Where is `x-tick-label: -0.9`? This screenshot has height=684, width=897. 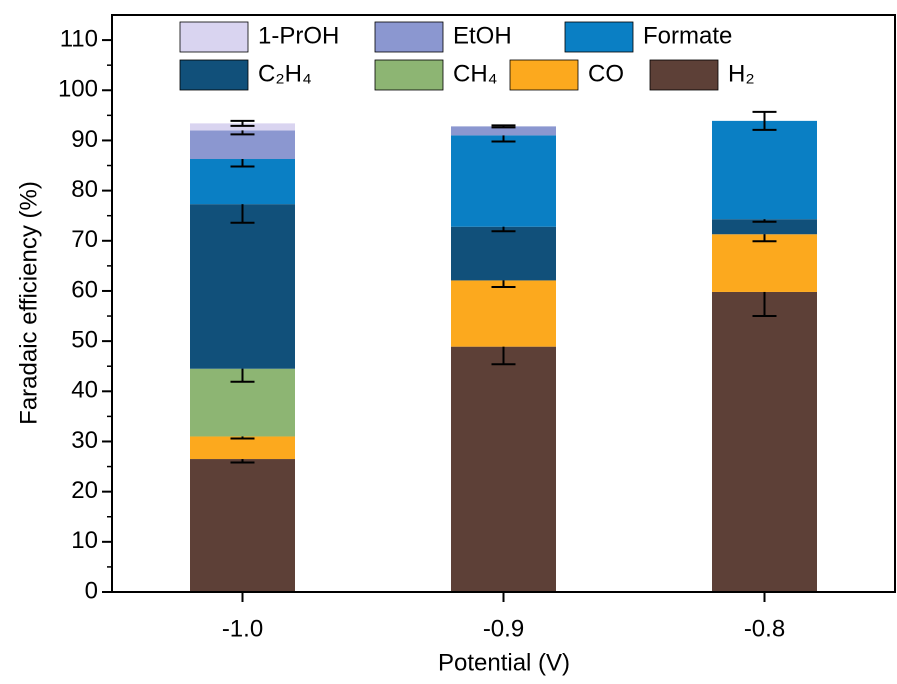
x-tick-label: -0.9 is located at coordinates (503, 628).